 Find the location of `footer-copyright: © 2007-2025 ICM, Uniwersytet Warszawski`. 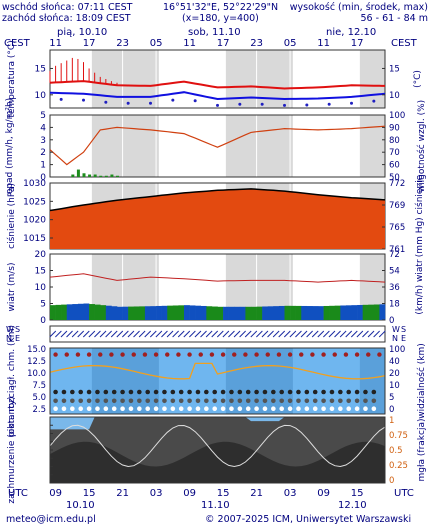

footer-copyright: © 2007-2025 ICM, Uniwersytet Warszawski is located at coordinates (308, 519).